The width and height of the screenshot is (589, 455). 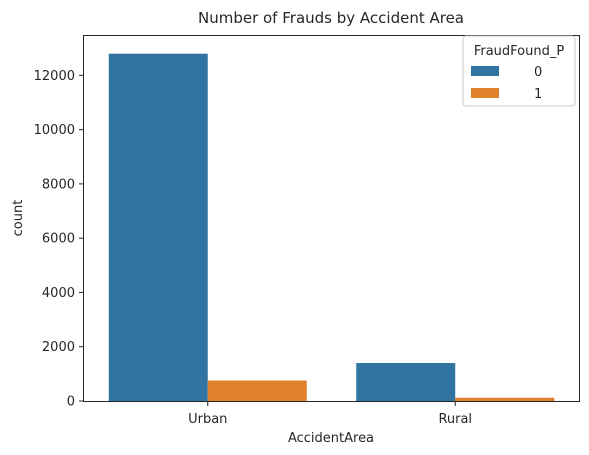 What do you see at coordinates (18, 218) in the screenshot?
I see `y-axis-label: count` at bounding box center [18, 218].